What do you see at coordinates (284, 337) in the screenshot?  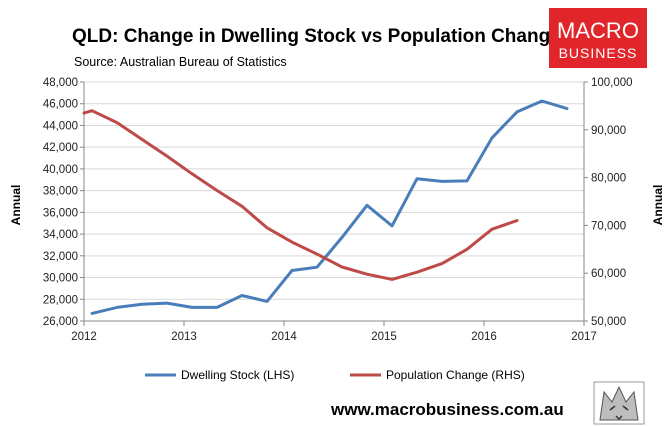 I see `x-tick-label: 2014` at bounding box center [284, 337].